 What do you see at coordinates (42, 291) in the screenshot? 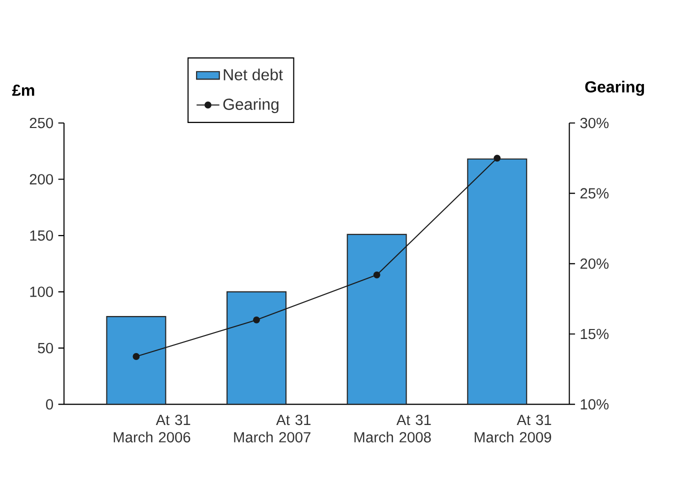
I see `y-tick-label: 100` at bounding box center [42, 291].